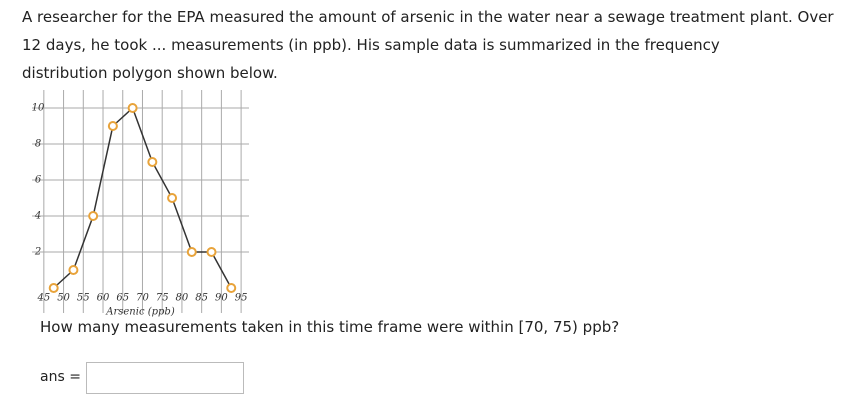 The height and width of the screenshot is (404, 844). Describe the element at coordinates (43, 298) in the screenshot. I see `x-tick-label: 45` at that location.